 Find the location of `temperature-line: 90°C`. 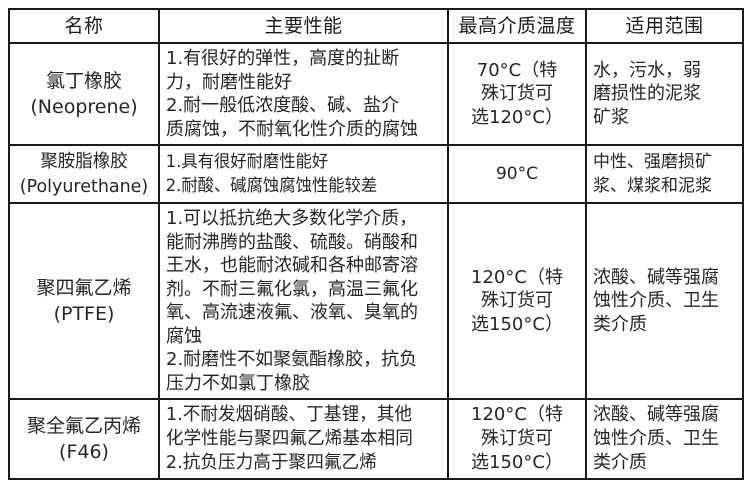

temperature-line: 90°C is located at coordinates (516, 174).